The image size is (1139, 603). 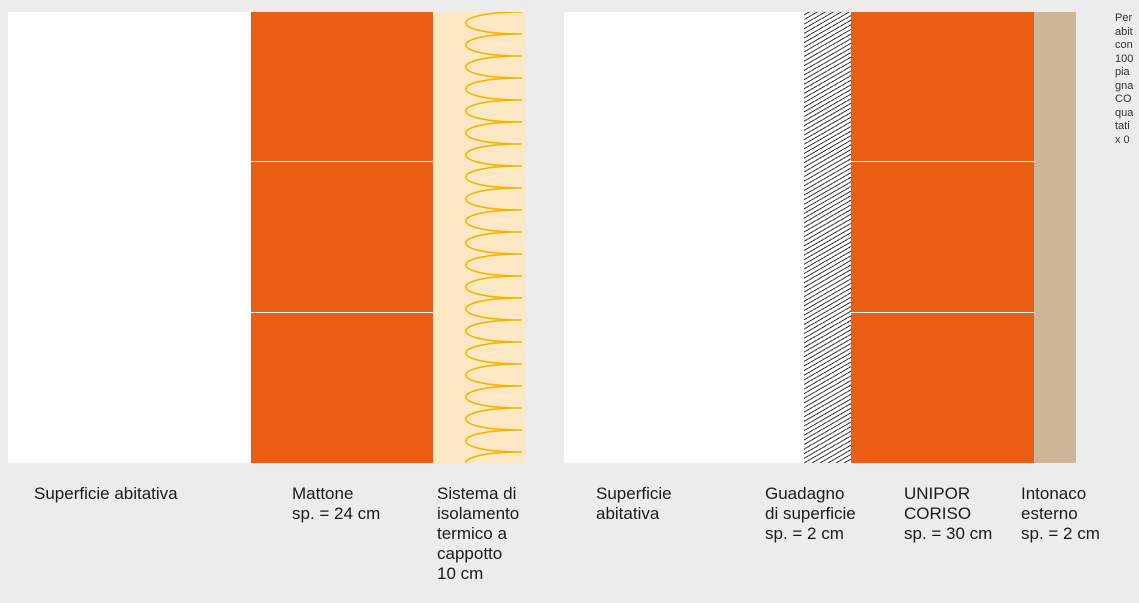 What do you see at coordinates (470, 553) in the screenshot?
I see `label-line: cappotto` at bounding box center [470, 553].